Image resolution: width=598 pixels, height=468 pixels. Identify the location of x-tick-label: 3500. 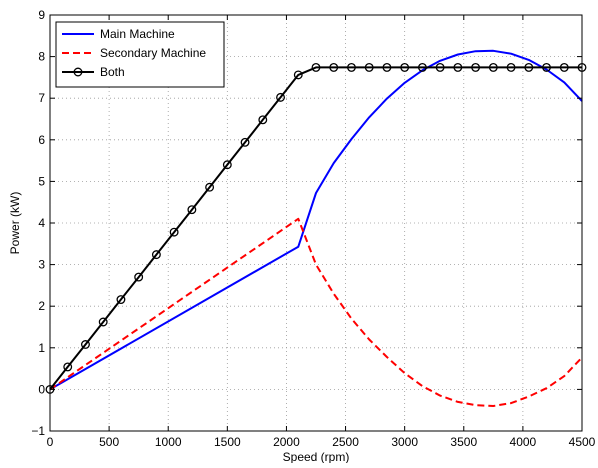
(463, 442).